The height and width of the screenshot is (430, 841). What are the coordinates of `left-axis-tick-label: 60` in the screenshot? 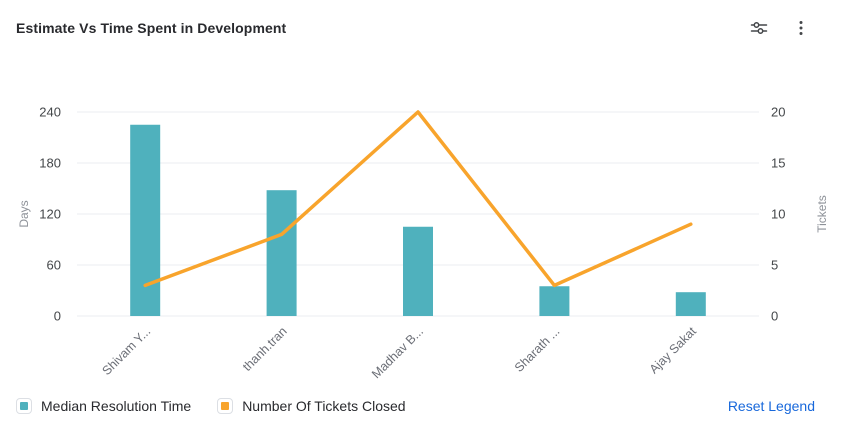 It's located at (54, 265).